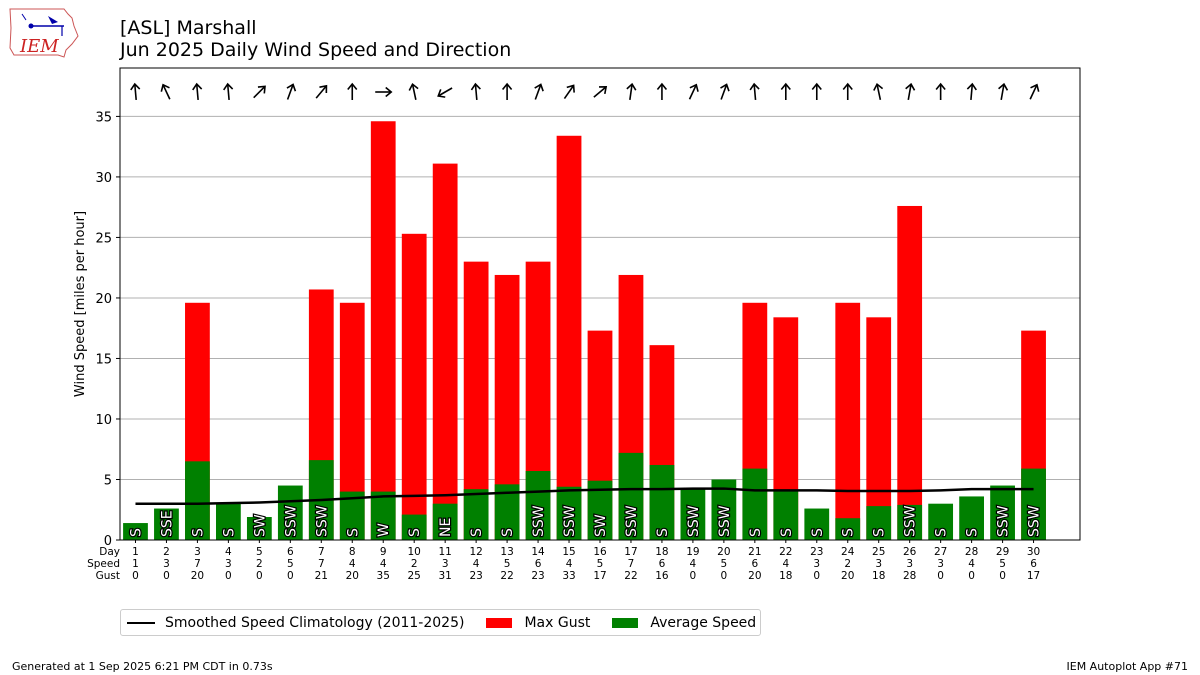 Image resolution: width=1200 pixels, height=675 pixels. I want to click on day-label: 4, so click(228, 552).